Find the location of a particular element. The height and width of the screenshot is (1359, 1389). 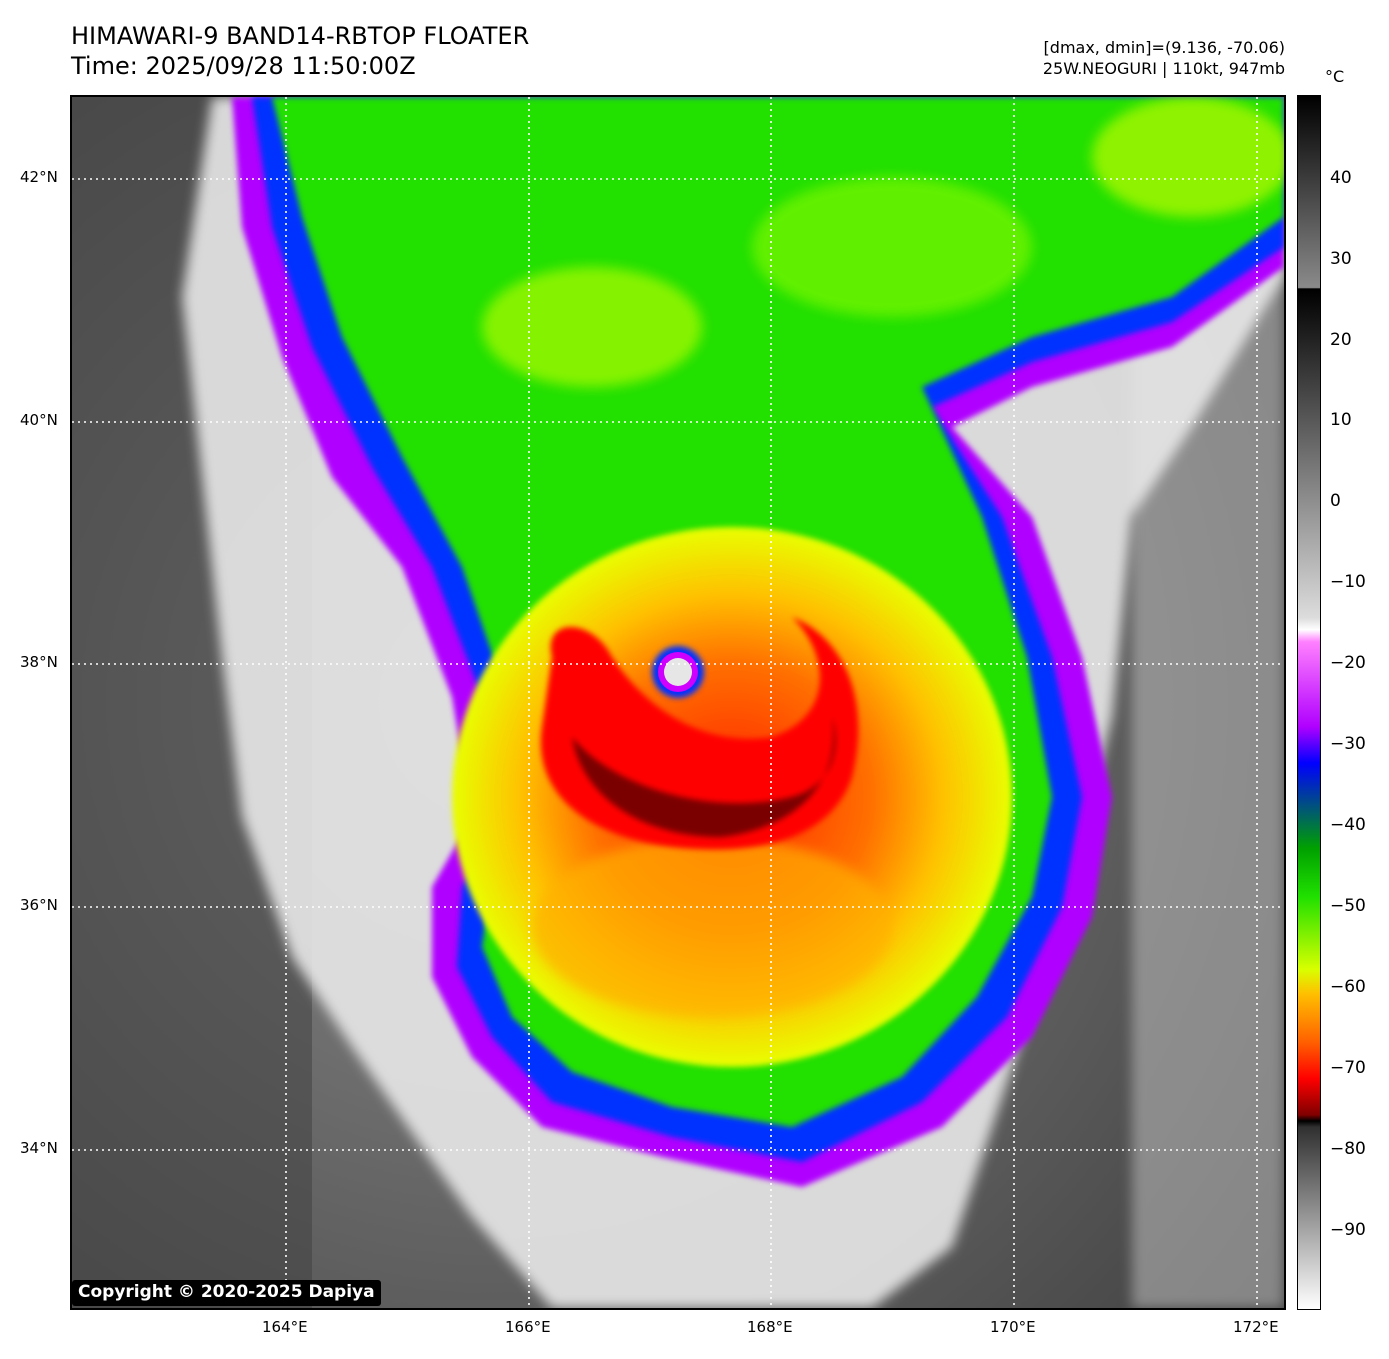

storm-info: 25W.NEOGURI | 110kt, 947mb is located at coordinates (1163, 68).